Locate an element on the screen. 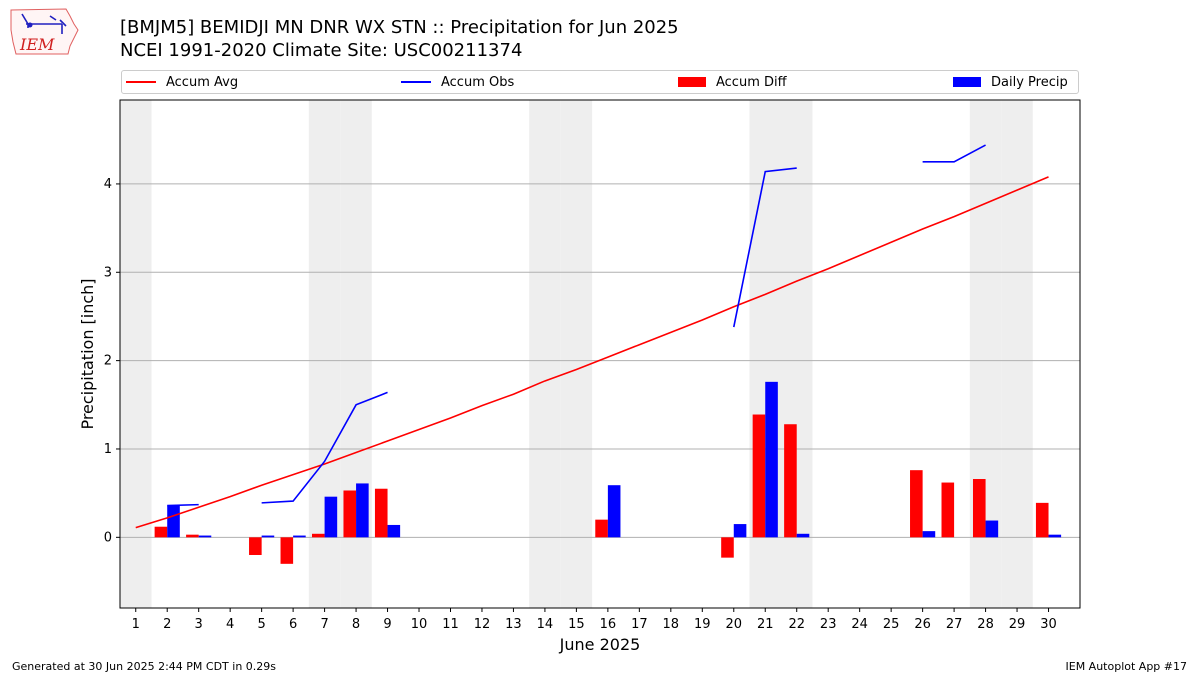 This screenshot has width=1200, height=675. x-tick-label-5: 5 is located at coordinates (261, 624).